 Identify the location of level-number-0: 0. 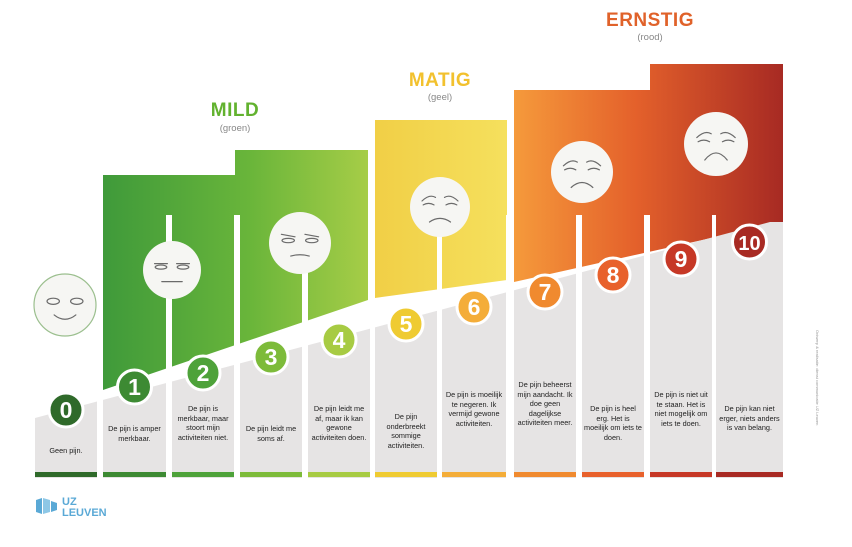
(66, 410).